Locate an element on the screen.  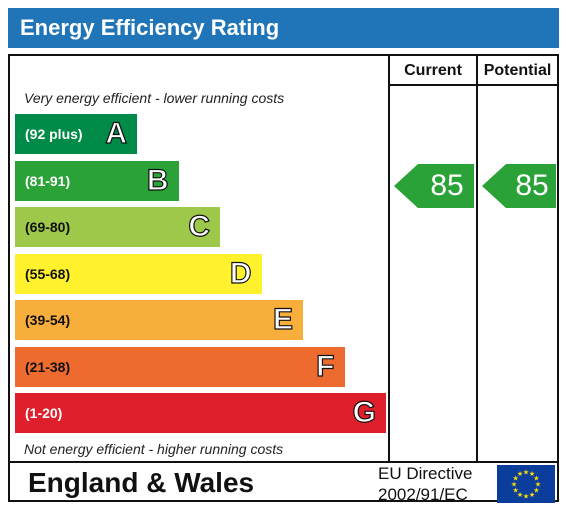
band-letter: E is located at coordinates (282, 319).